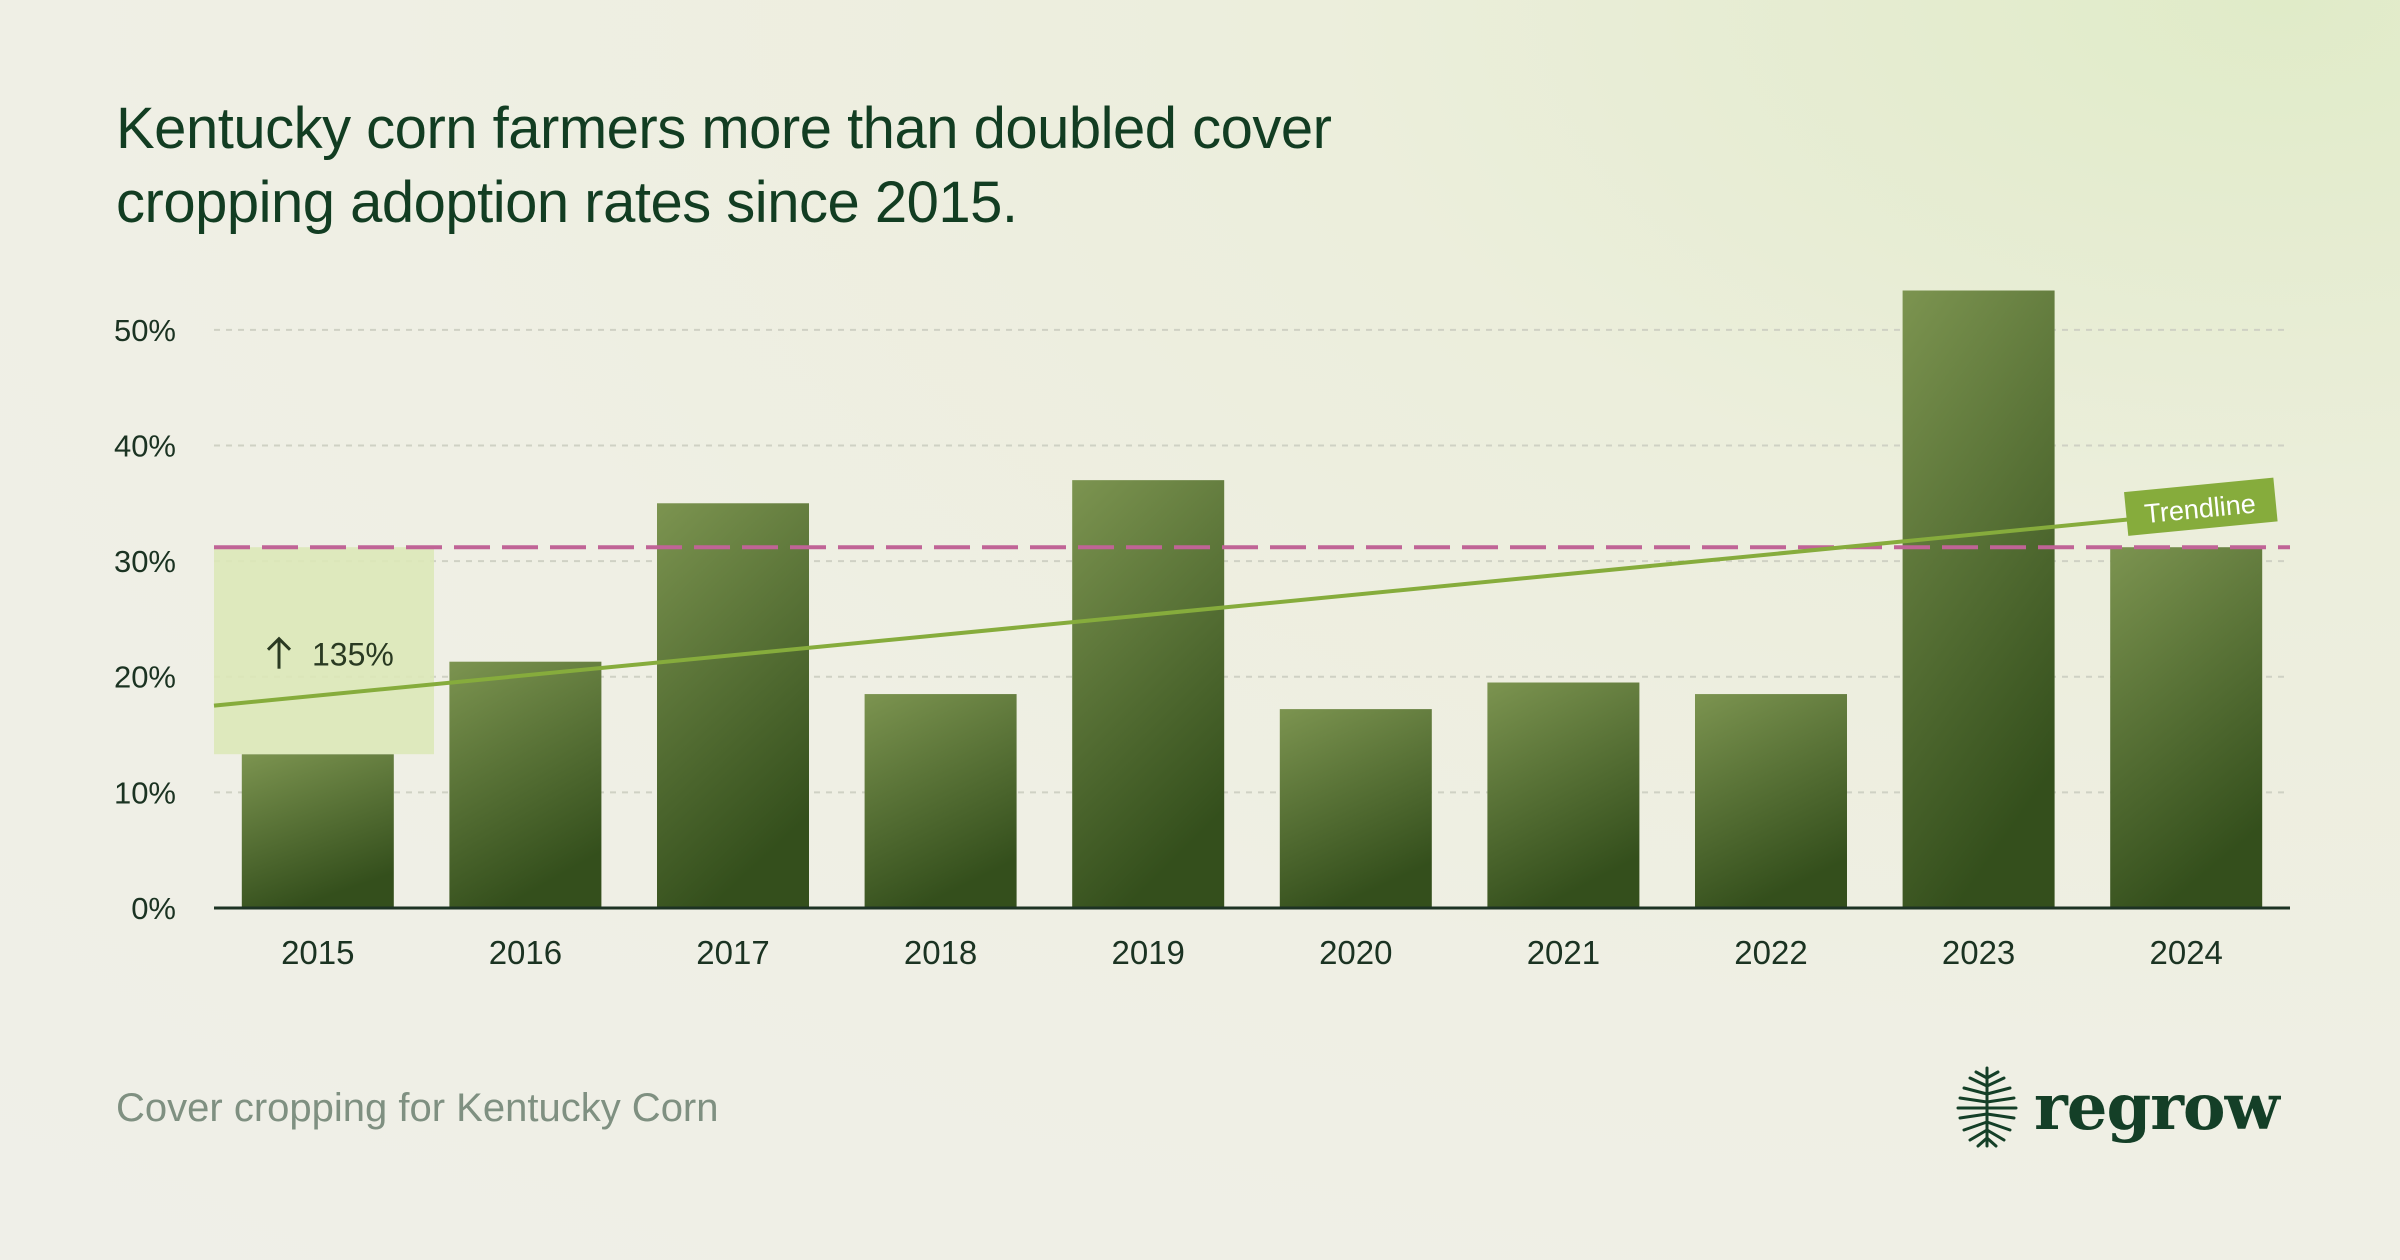 The height and width of the screenshot is (1260, 2400). I want to click on bar-2020, so click(1355, 808).